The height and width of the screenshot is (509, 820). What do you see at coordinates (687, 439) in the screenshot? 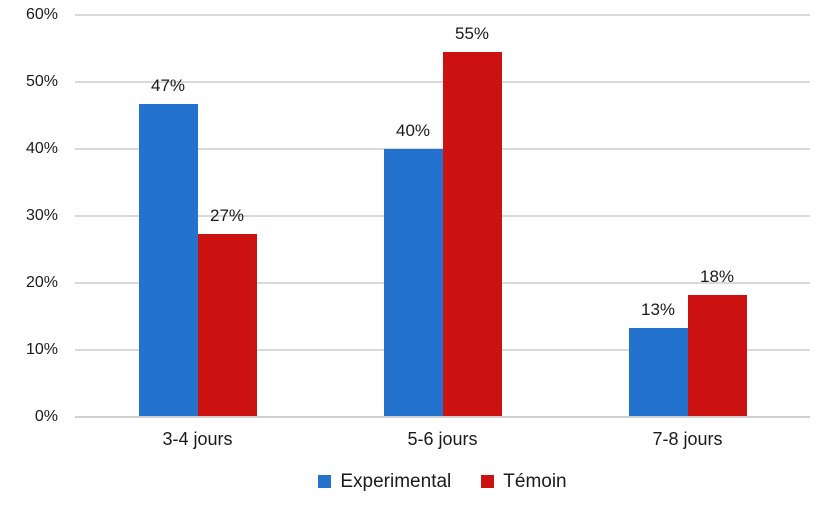
I see `x-axis-category-label: 7-8 jours` at bounding box center [687, 439].